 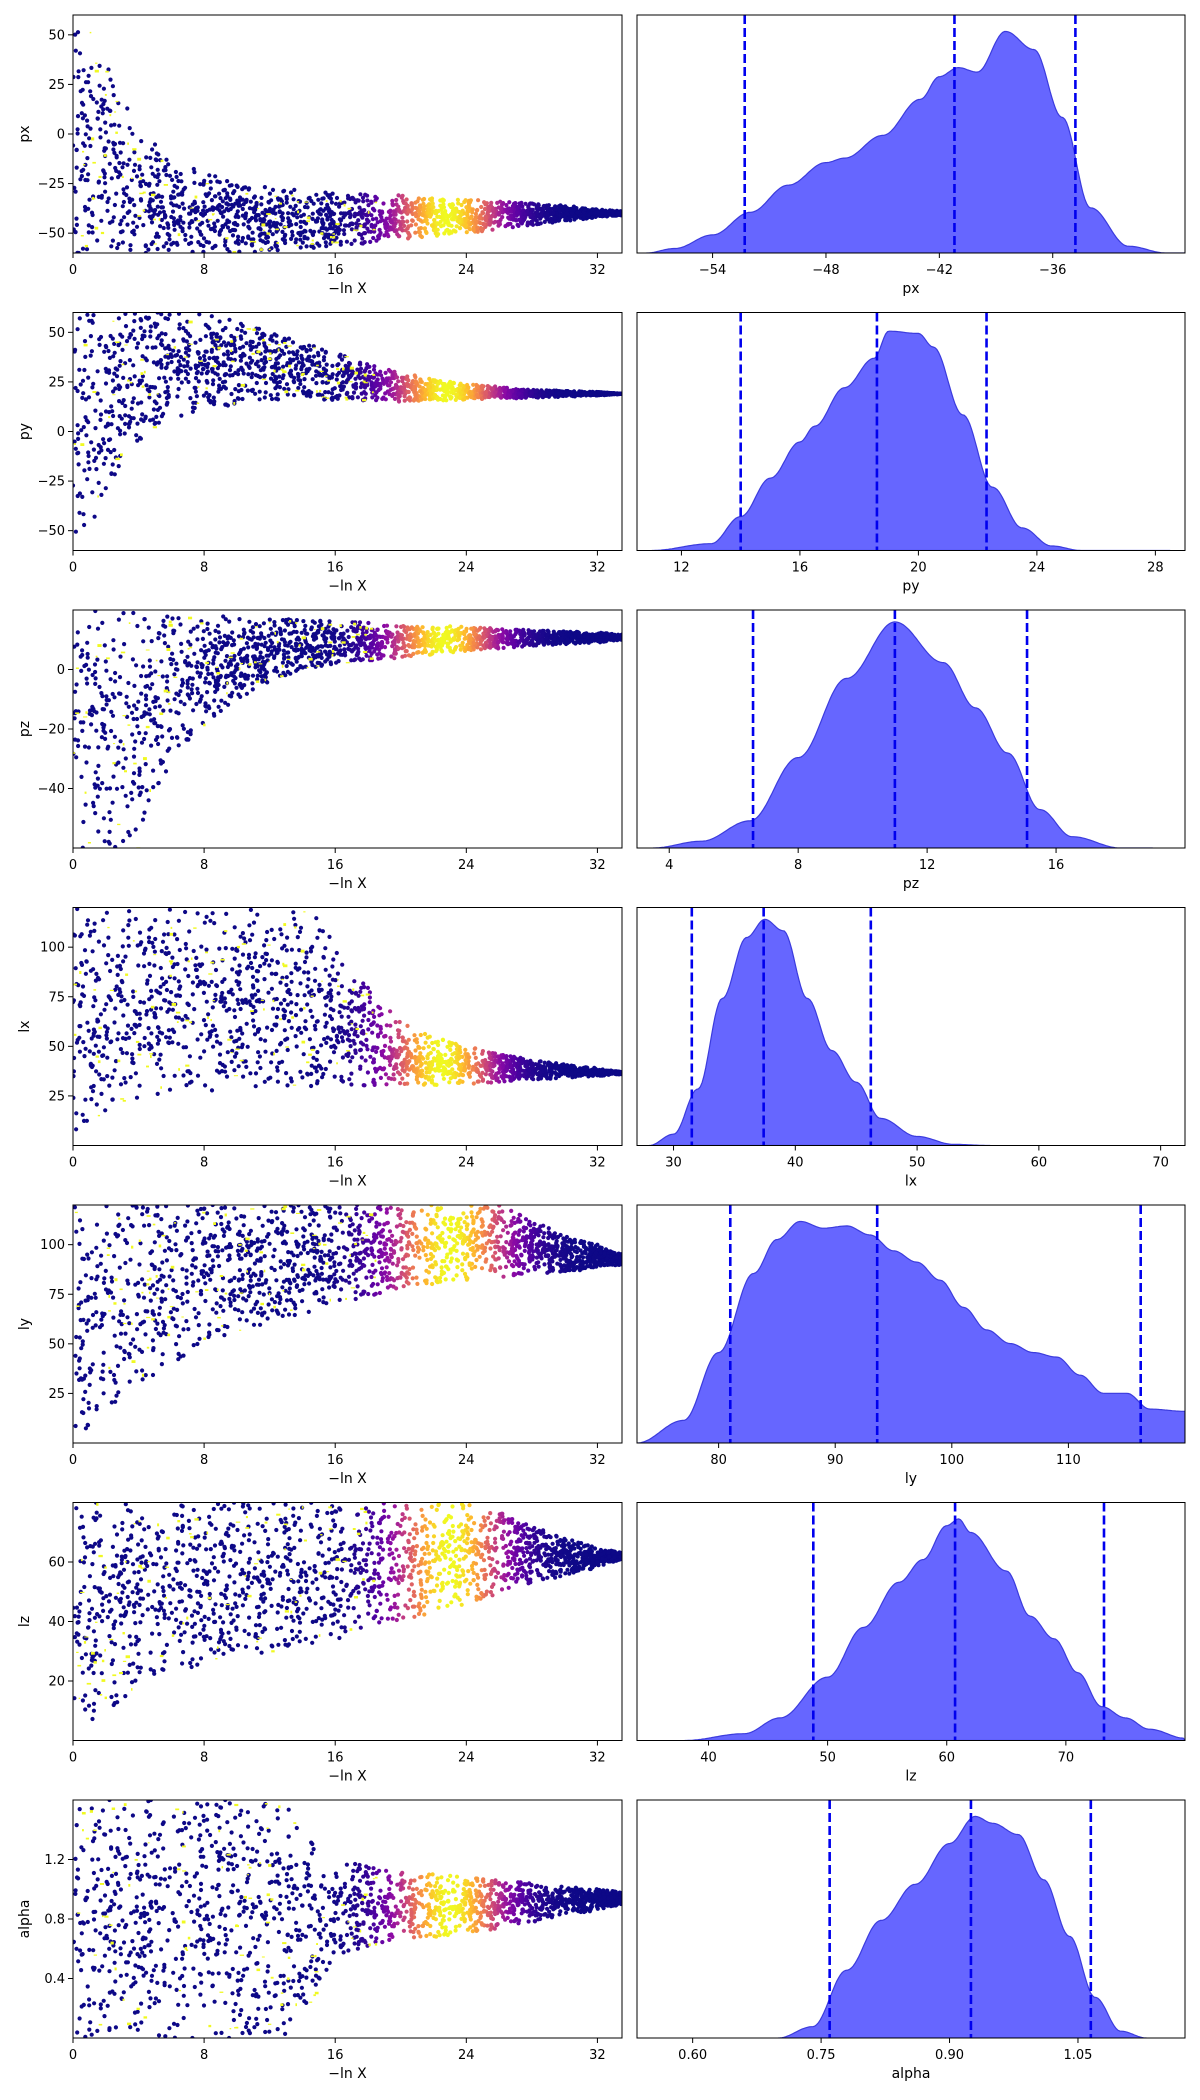 What do you see at coordinates (61, 135) in the screenshot?
I see `y-tick-label: 0` at bounding box center [61, 135].